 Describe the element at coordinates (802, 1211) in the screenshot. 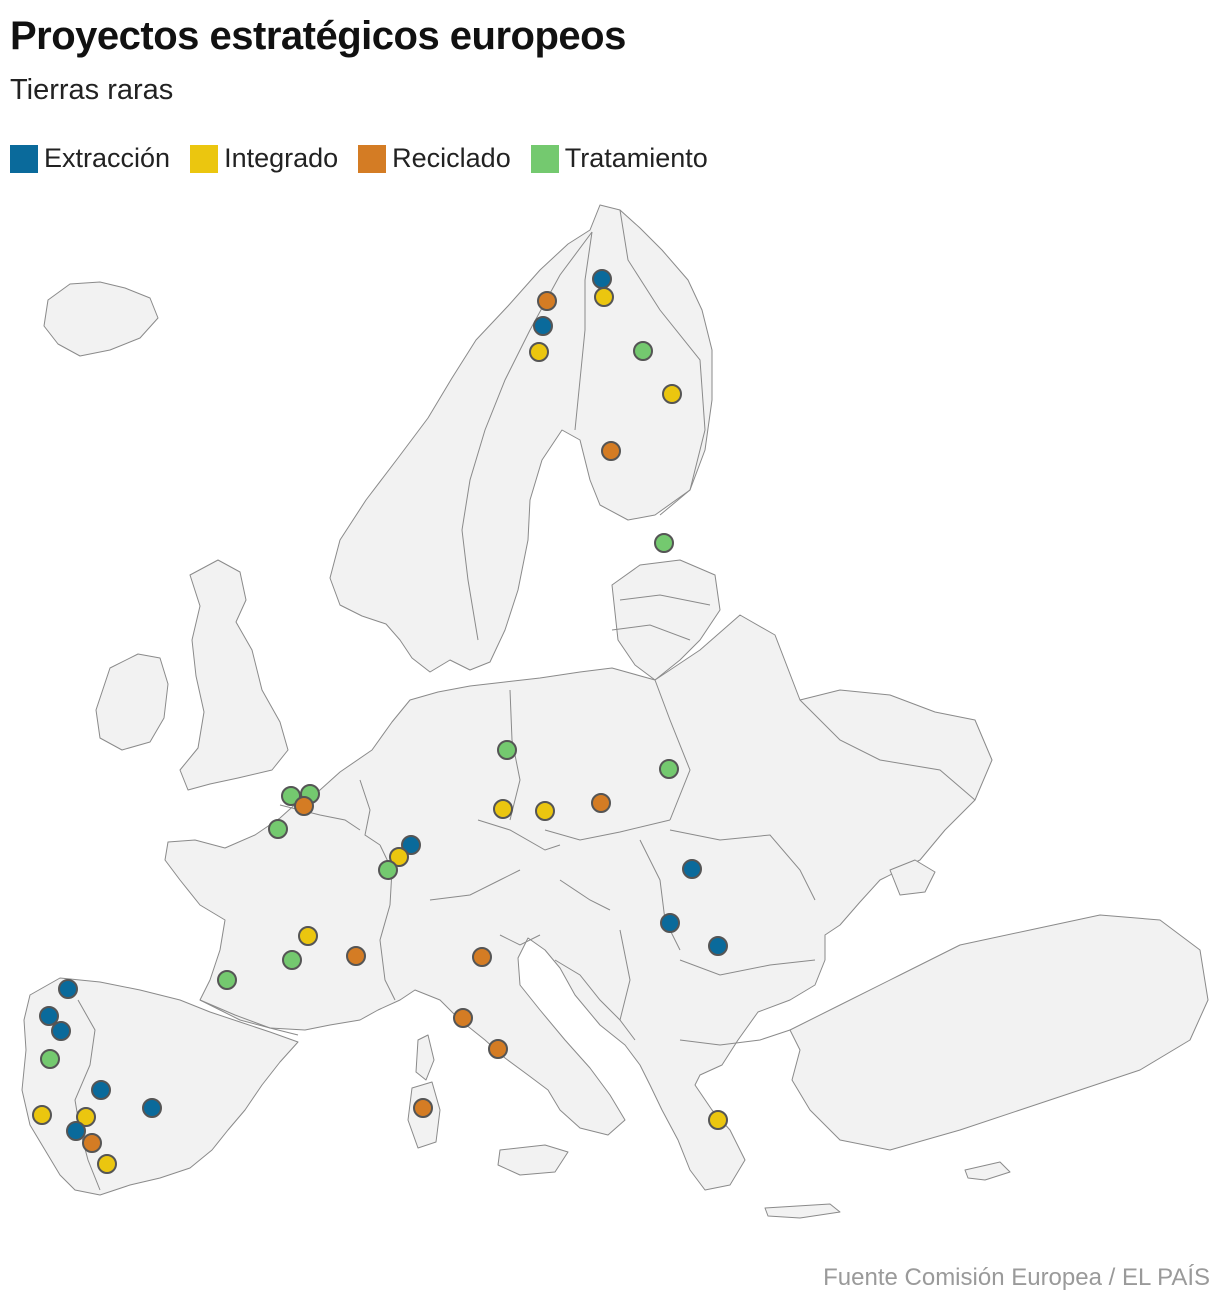

I see `crete-shape` at that location.